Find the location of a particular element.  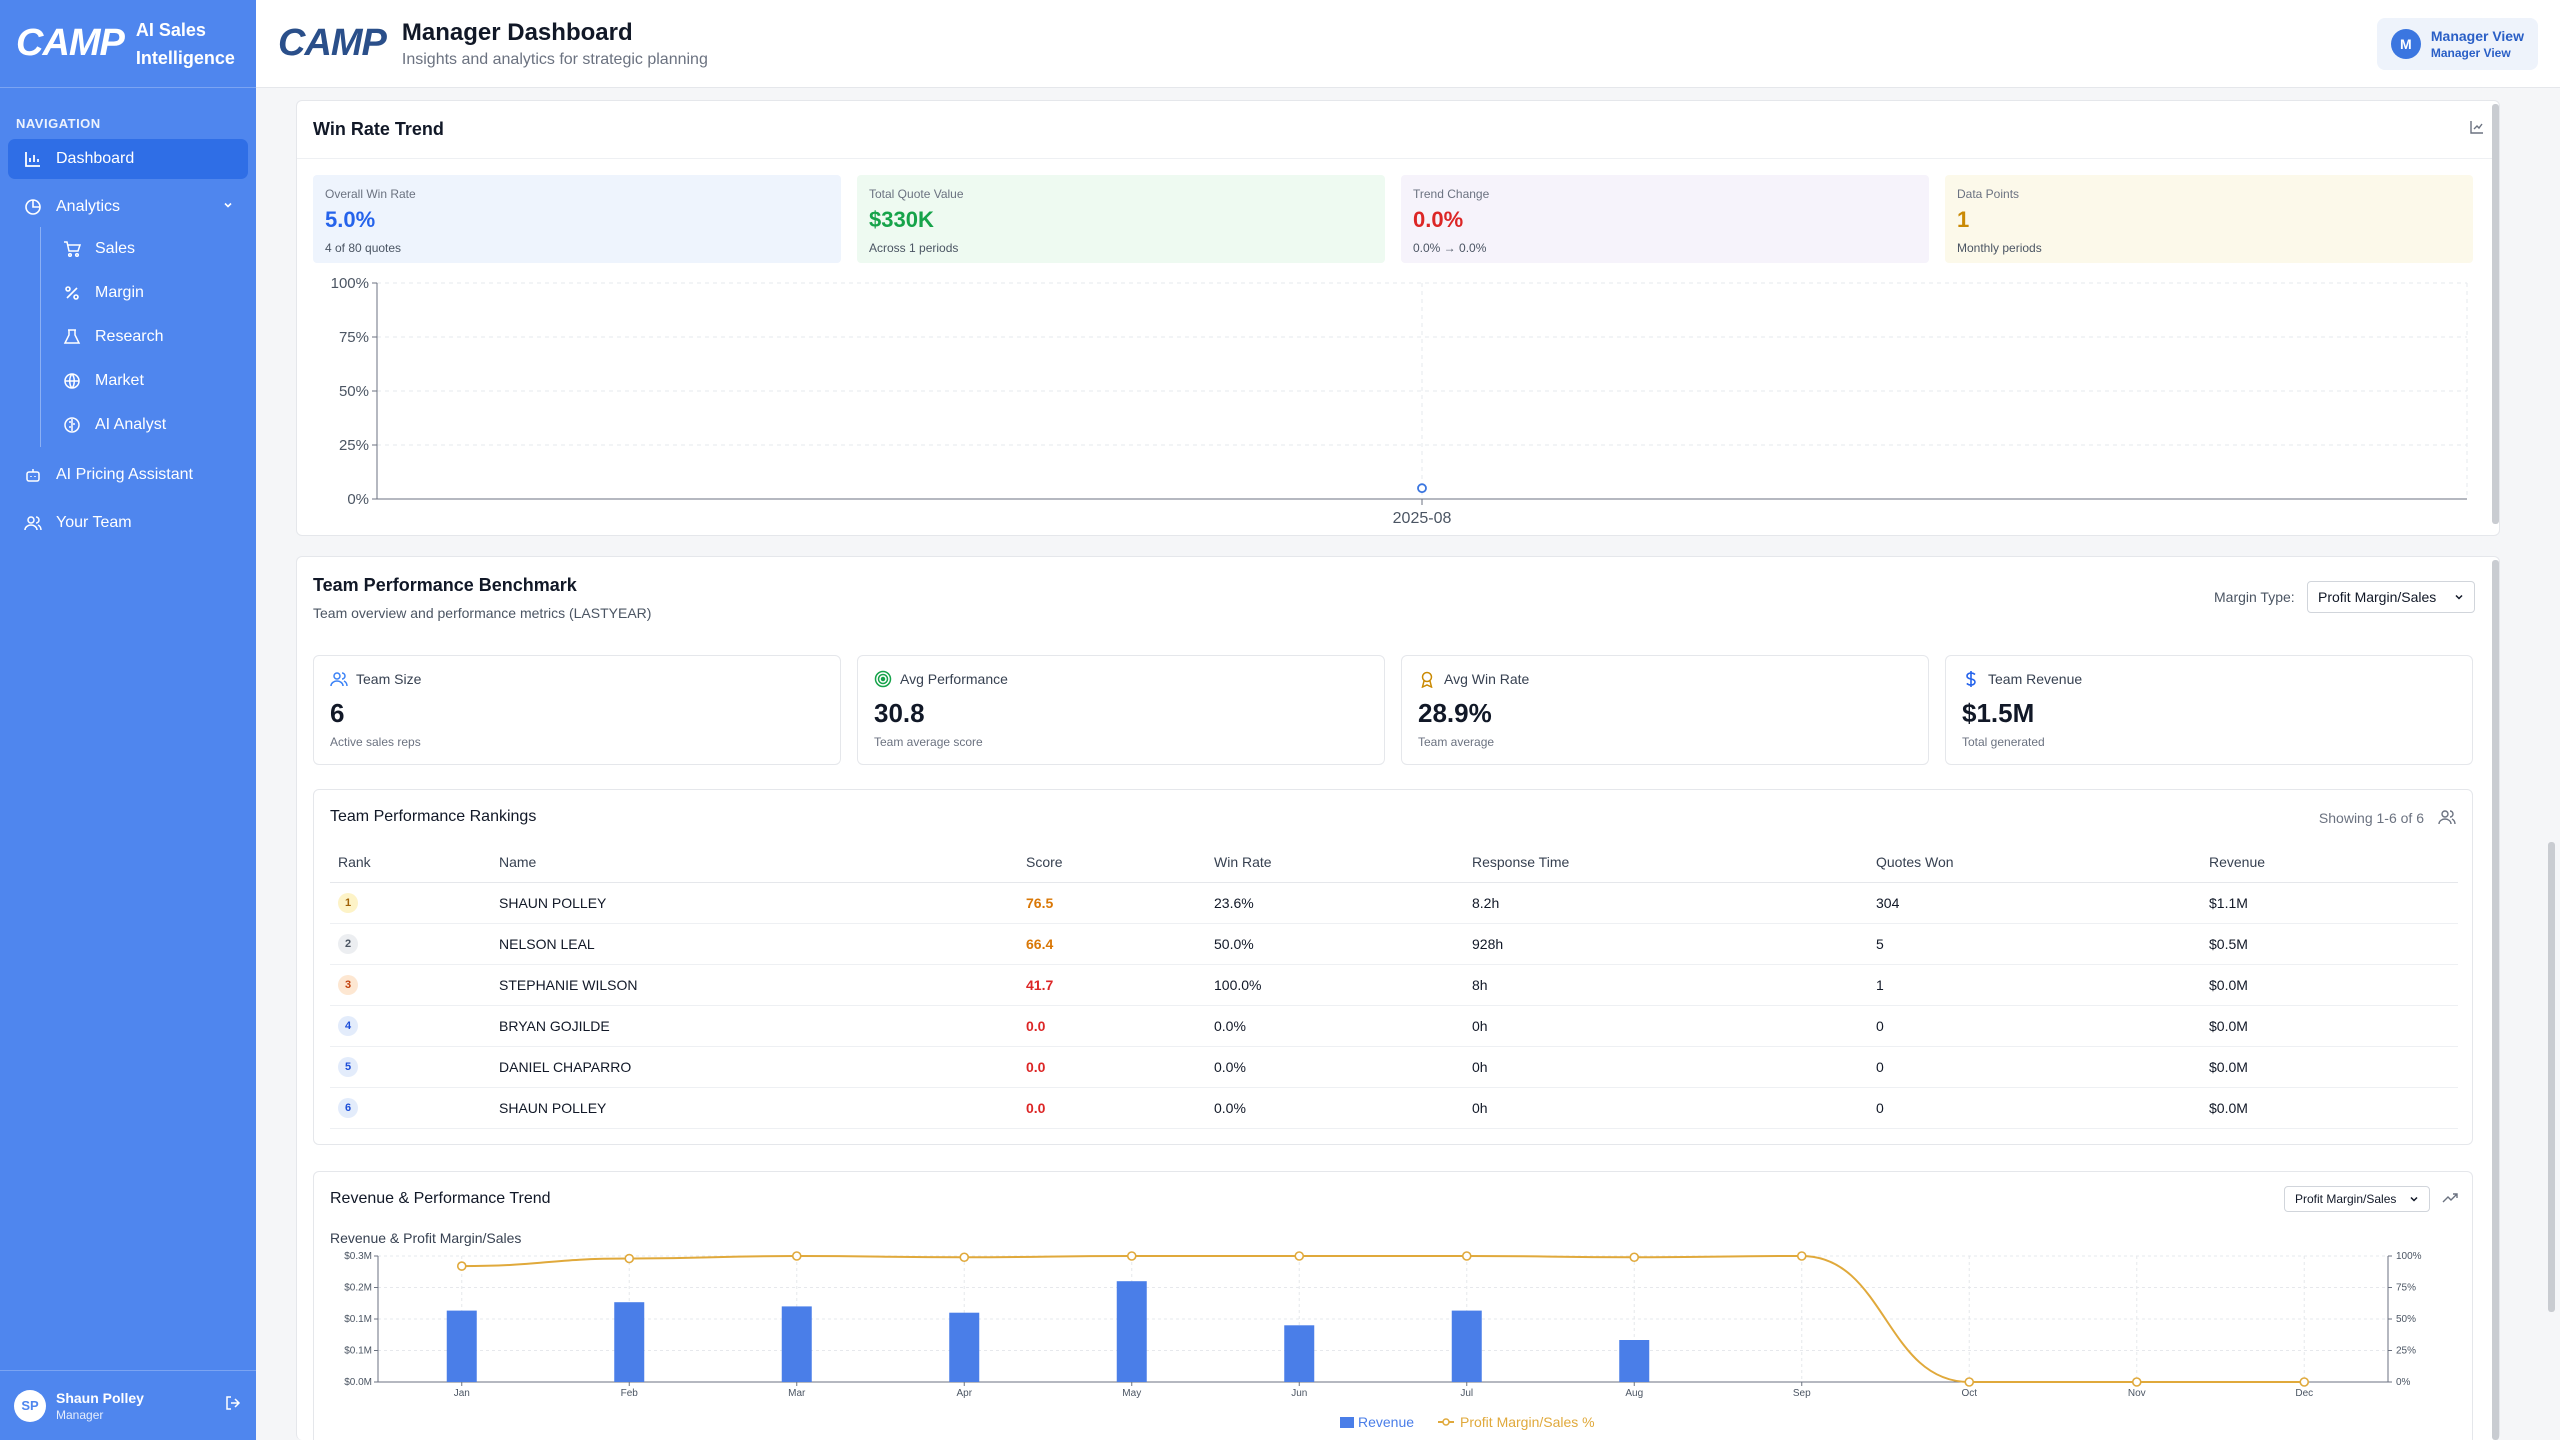

stat-value: 0.0% is located at coordinates (1438, 219).